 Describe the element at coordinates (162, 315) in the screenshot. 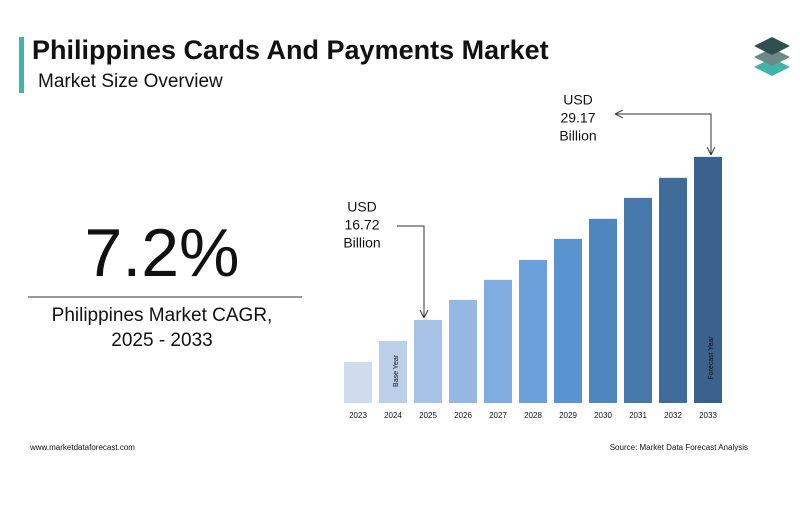

I see `cagr-caption: Philippines Market CAGR,` at that location.